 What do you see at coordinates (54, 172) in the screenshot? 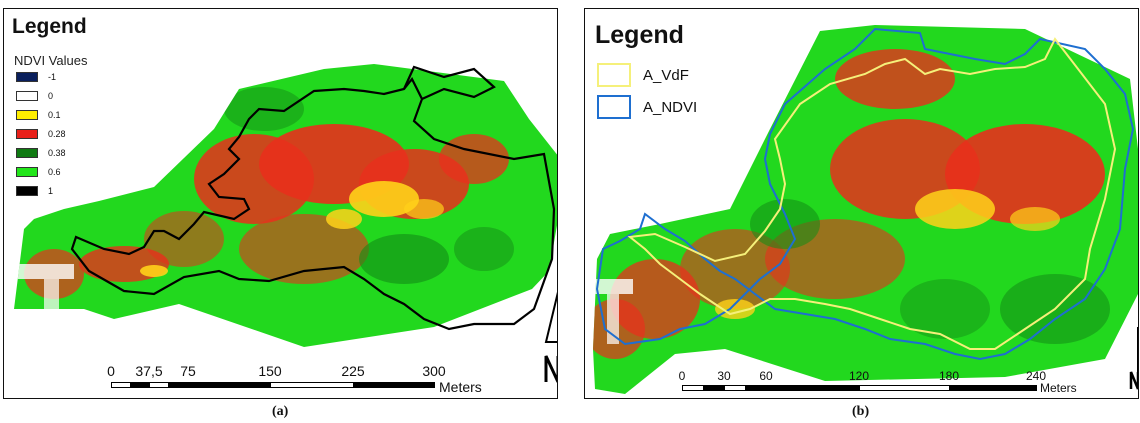
I see `ndvi-class-label: 0.6` at bounding box center [54, 172].